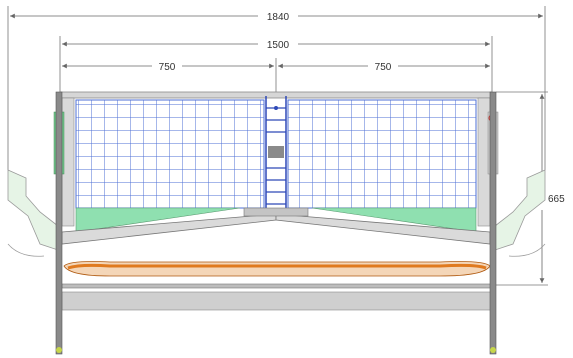 Image resolution: width=573 pixels, height=358 pixels. Describe the element at coordinates (278, 17) in the screenshot. I see `dimension-1840-label: 1840` at that location.